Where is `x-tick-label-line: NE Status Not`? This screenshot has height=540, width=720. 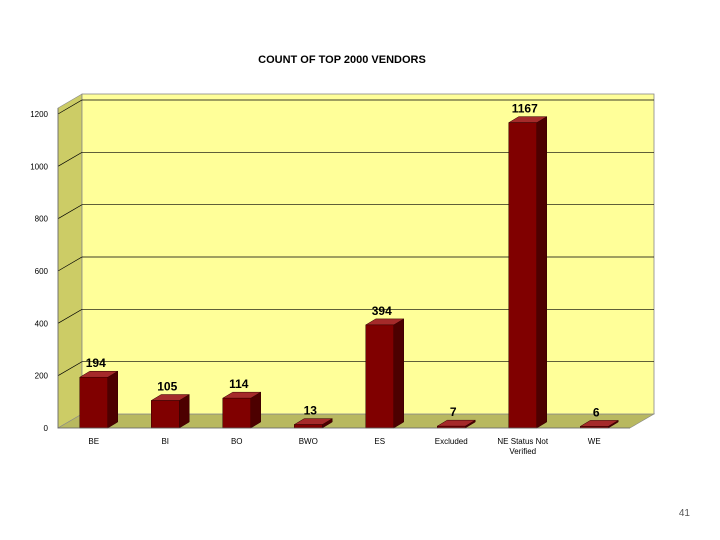 x-tick-label-line: NE Status Not is located at coordinates (522, 441).